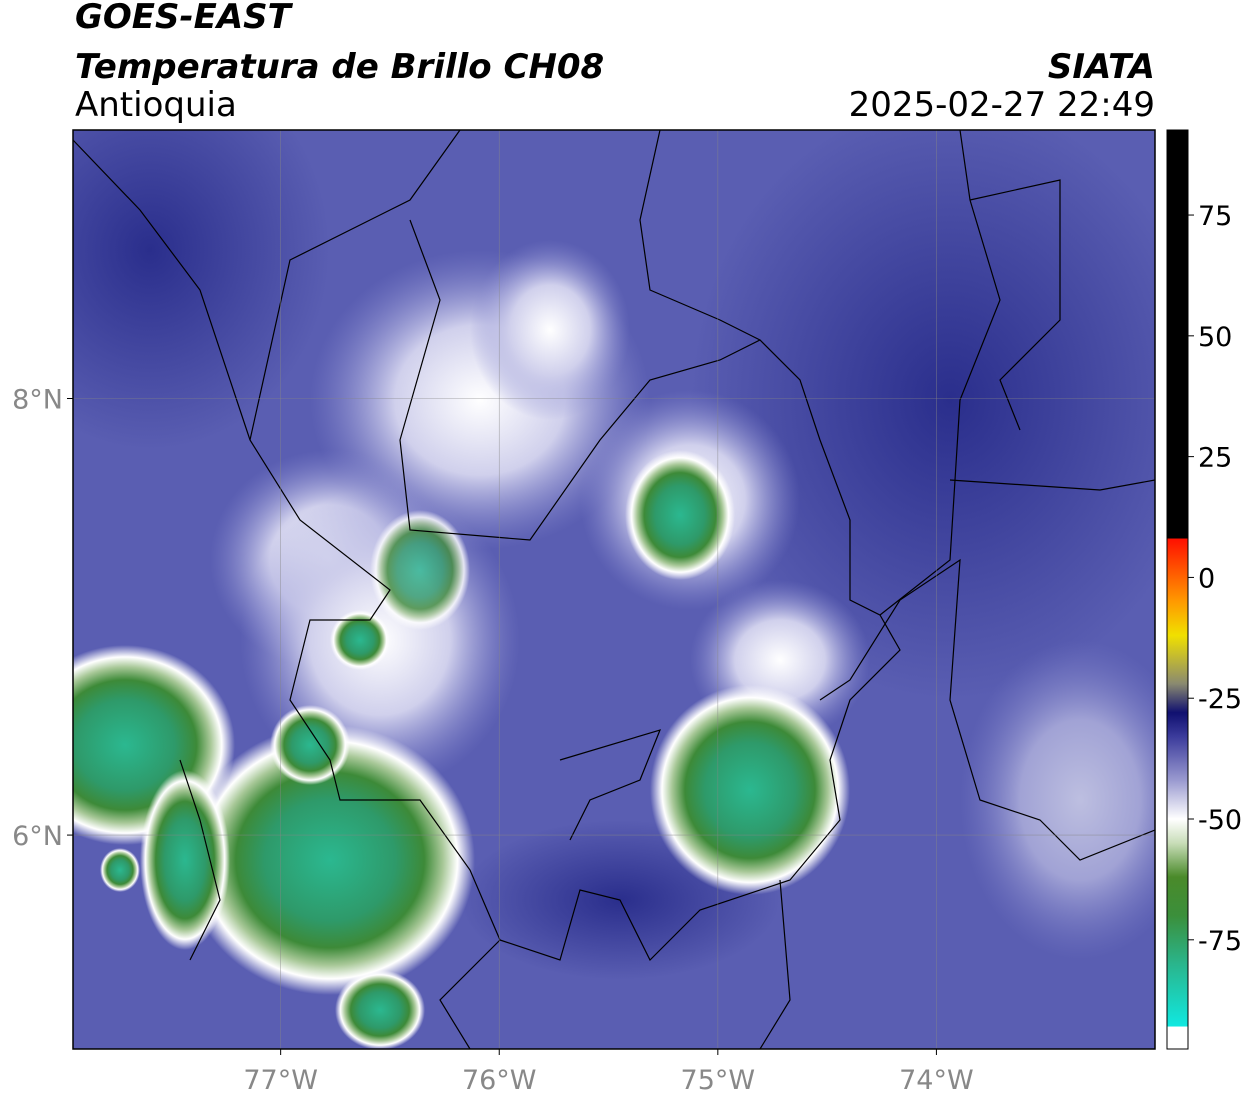  What do you see at coordinates (936, 1080) in the screenshot?
I see `lon-label: 74°W` at bounding box center [936, 1080].